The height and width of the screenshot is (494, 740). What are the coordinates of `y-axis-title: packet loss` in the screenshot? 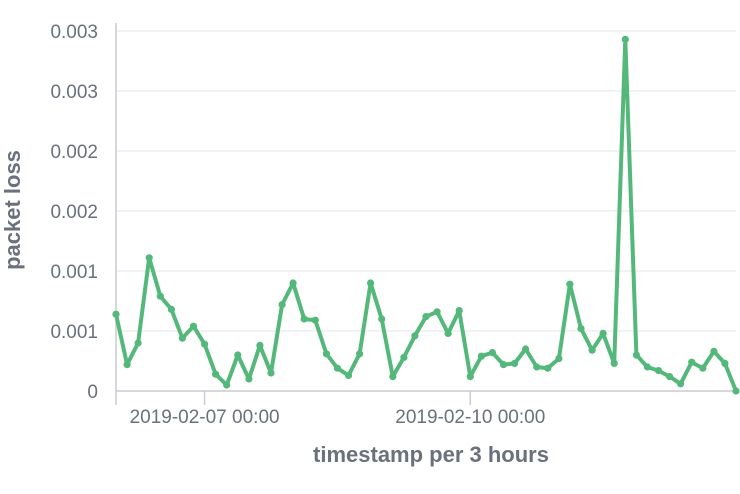 It's located at (12, 210).